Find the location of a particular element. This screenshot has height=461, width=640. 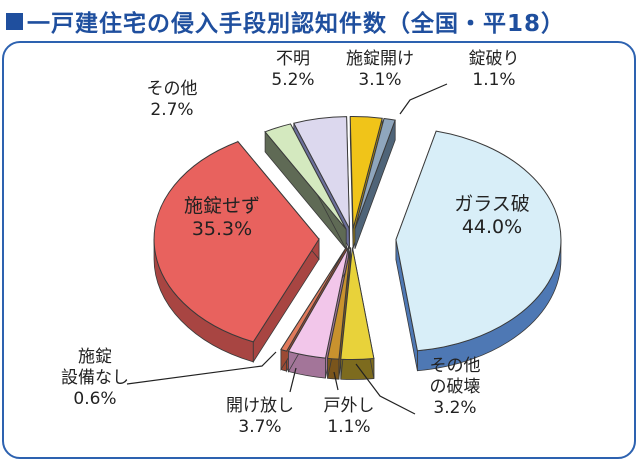

slice-ガラス破 is located at coordinates (478, 251).